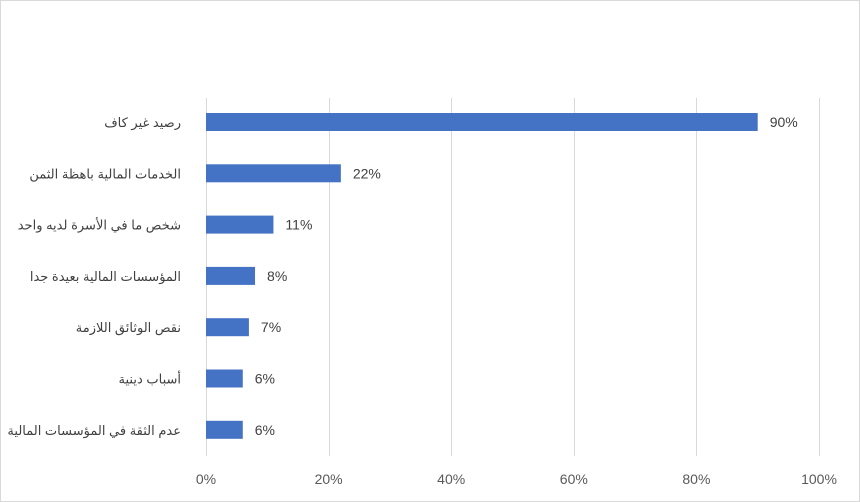 The image size is (860, 502). What do you see at coordinates (105, 277) in the screenshot?
I see `category-label: المؤسسات المالية بعيدة جدا` at bounding box center [105, 277].